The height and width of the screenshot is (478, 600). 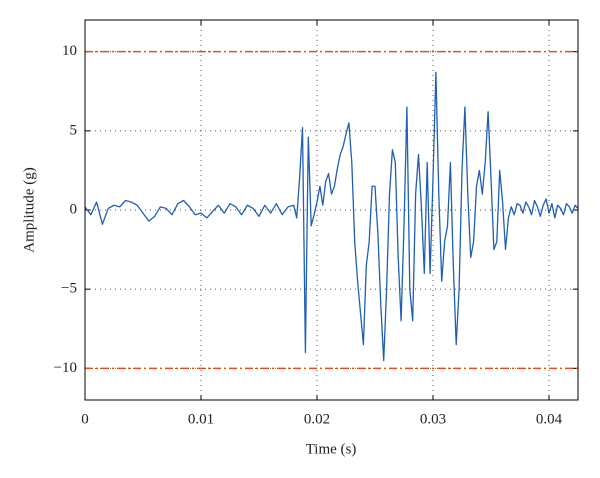 What do you see at coordinates (65, 368) in the screenshot?
I see `y-tick-label: −10` at bounding box center [65, 368].